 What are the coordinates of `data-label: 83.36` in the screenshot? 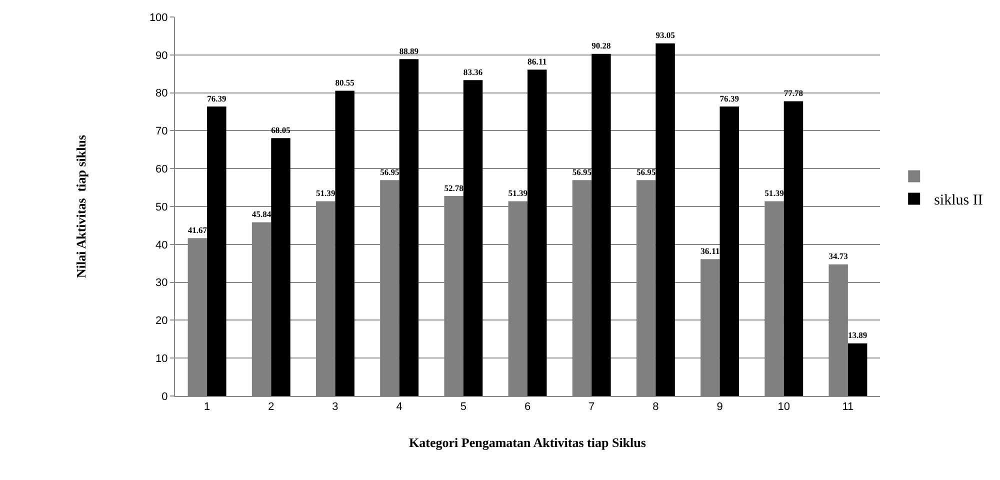 It's located at (473, 71).